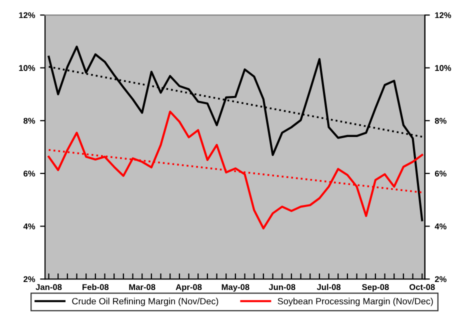 This screenshot has width=469, height=320. Describe the element at coordinates (145, 302) in the screenshot. I see `legend-label: Crude Oil Refining Margin (Nov/Dec)` at that location.